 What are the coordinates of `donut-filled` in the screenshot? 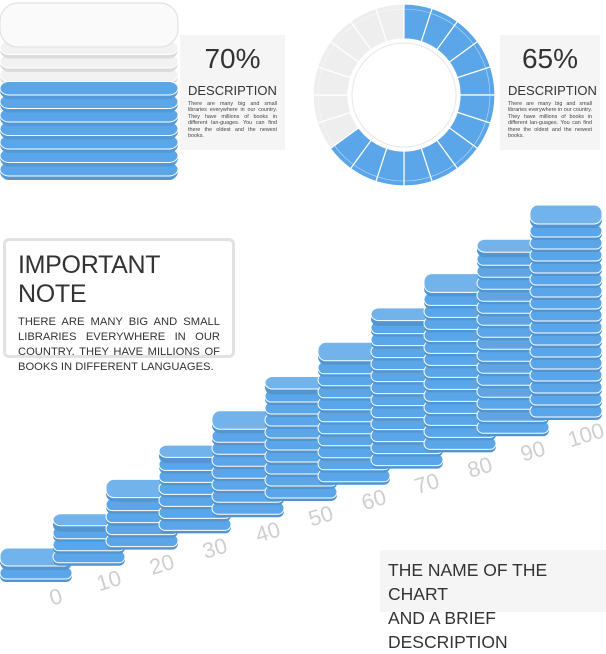 It's located at (412, 95).